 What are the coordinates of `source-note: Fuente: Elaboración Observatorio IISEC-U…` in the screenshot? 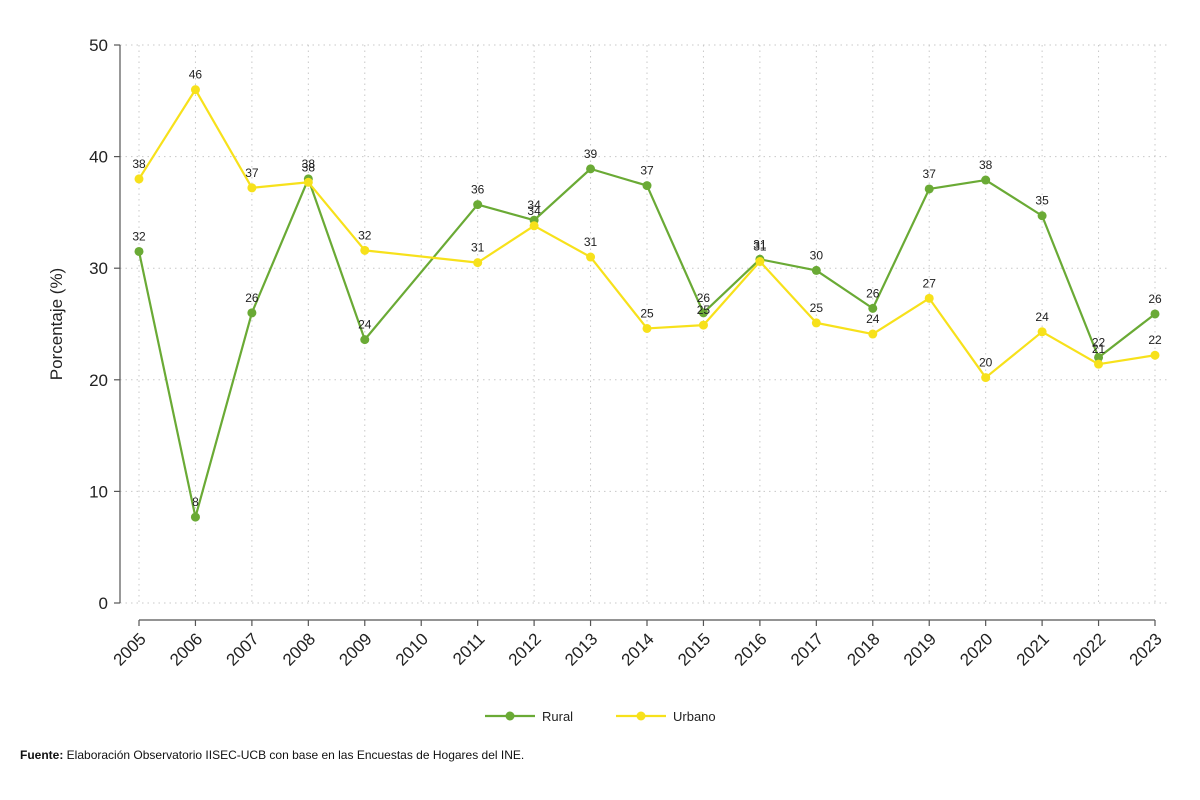 It's located at (272, 755).